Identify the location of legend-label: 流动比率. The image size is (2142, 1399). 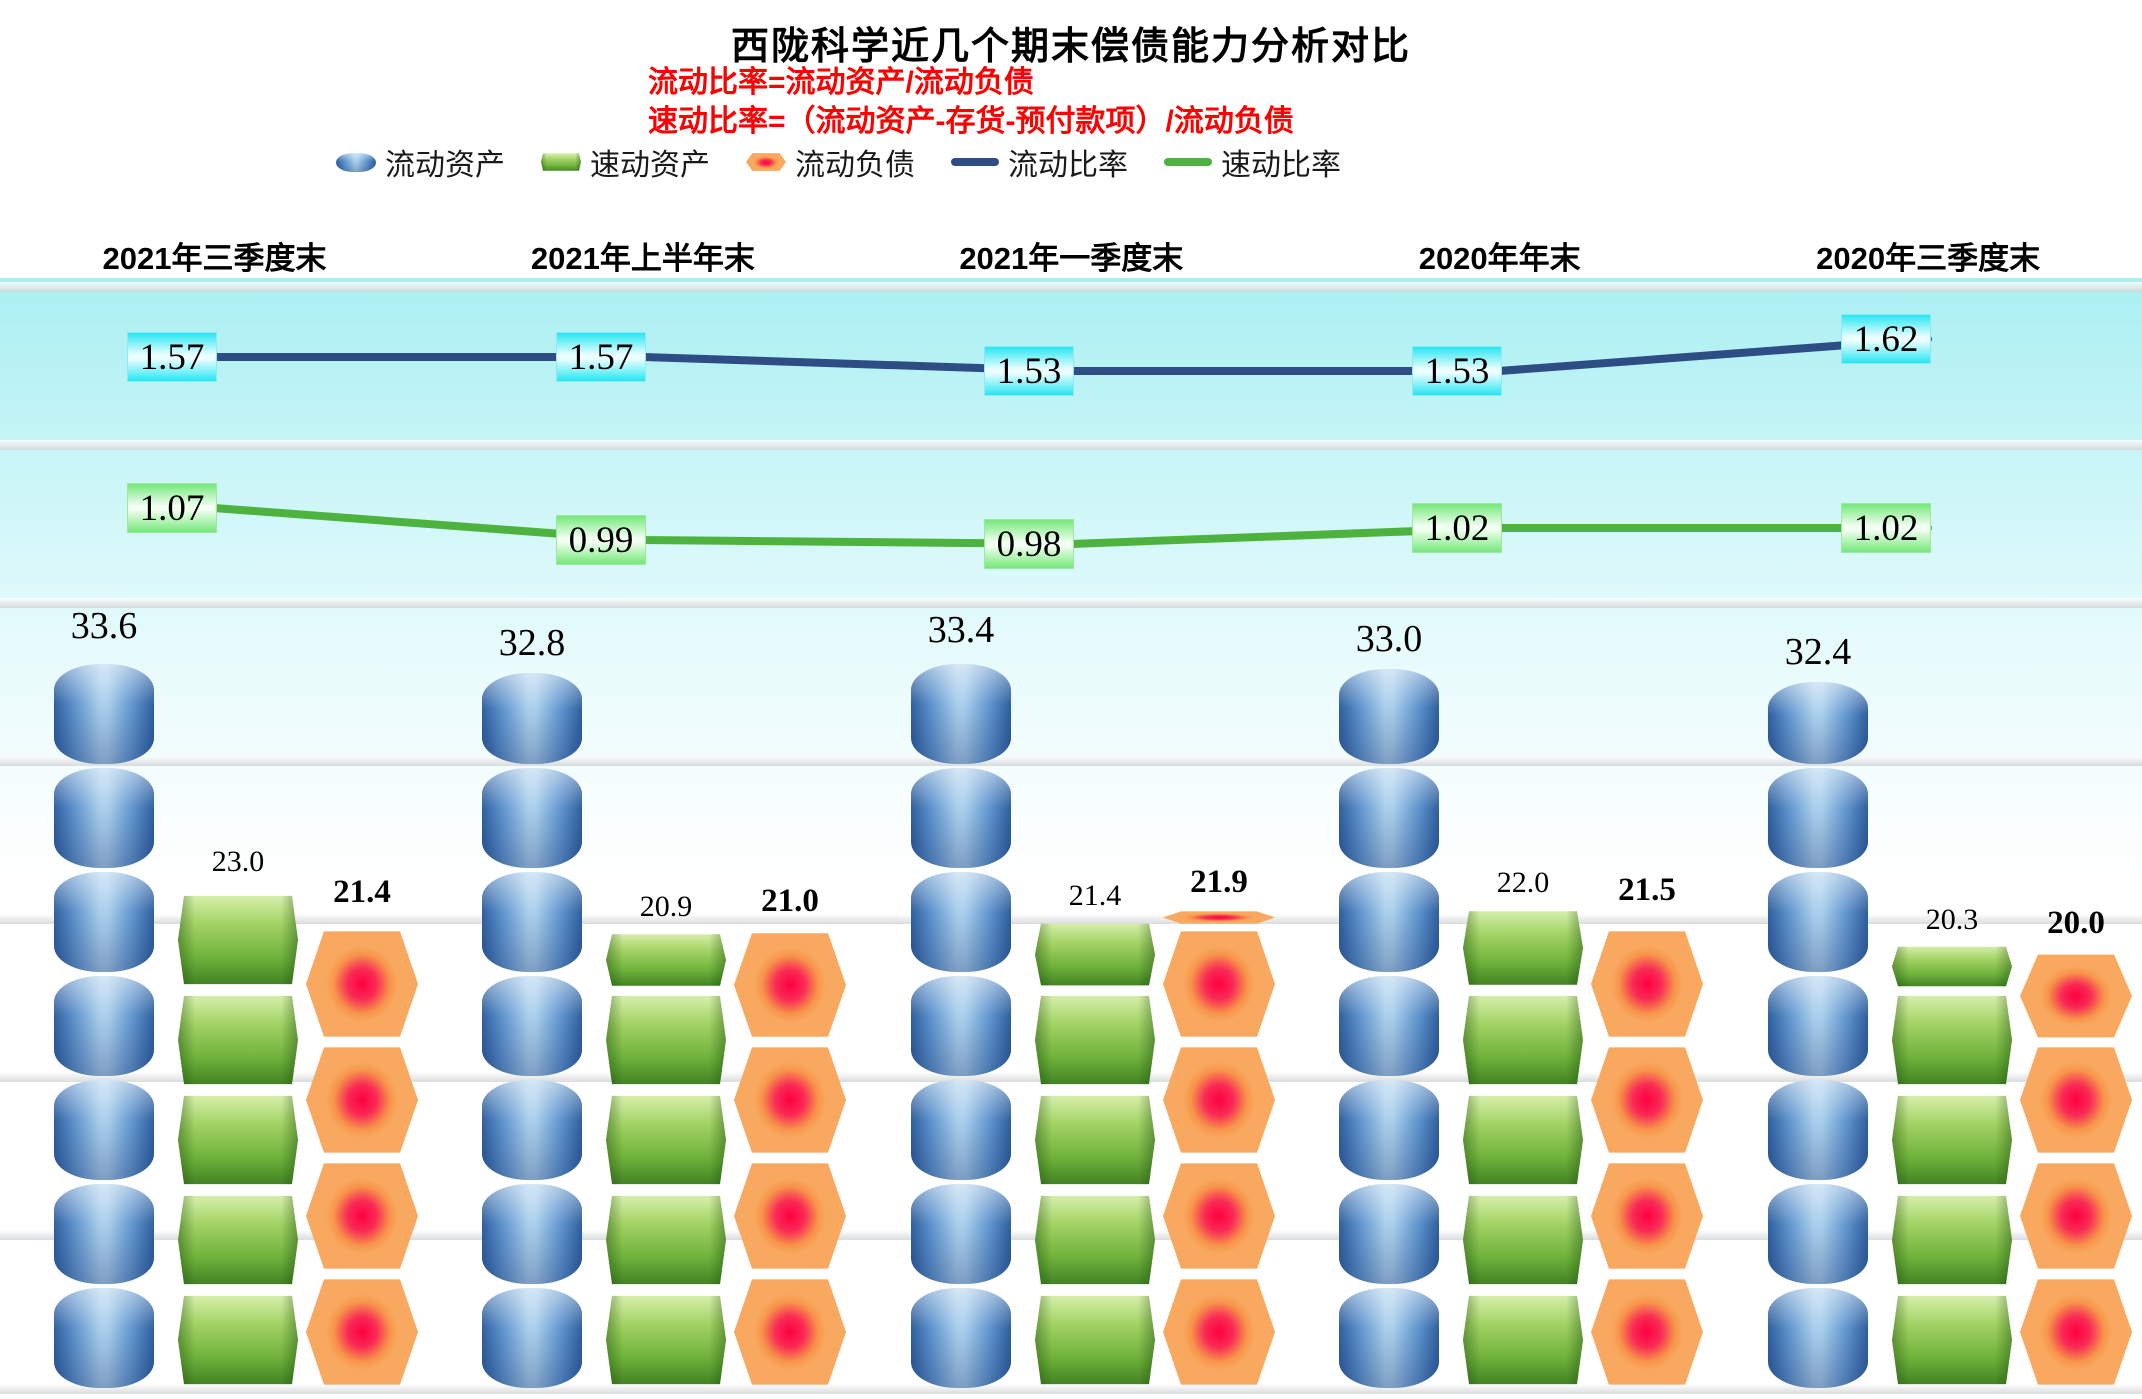
(1068, 165).